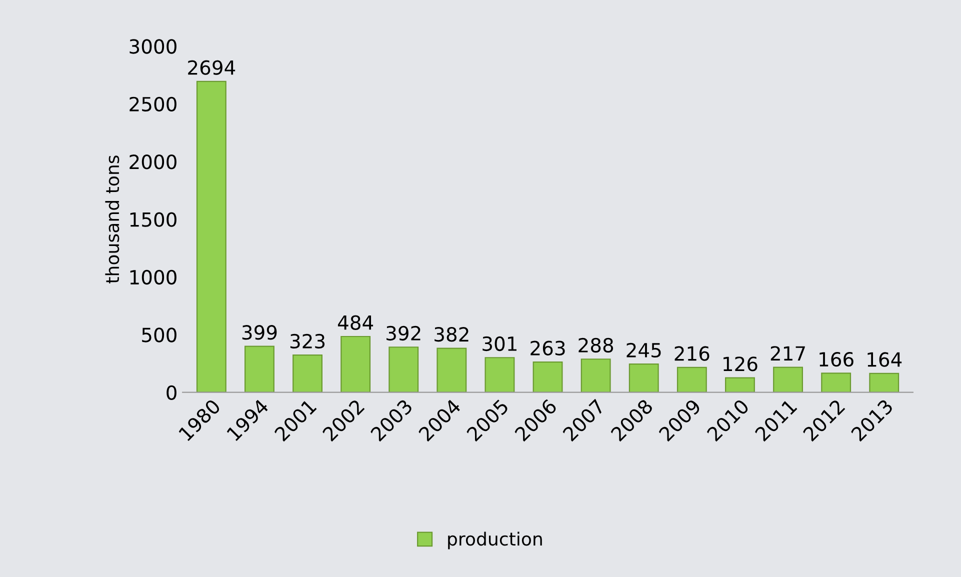  What do you see at coordinates (741, 364) in the screenshot?
I see `data-label: 126` at bounding box center [741, 364].